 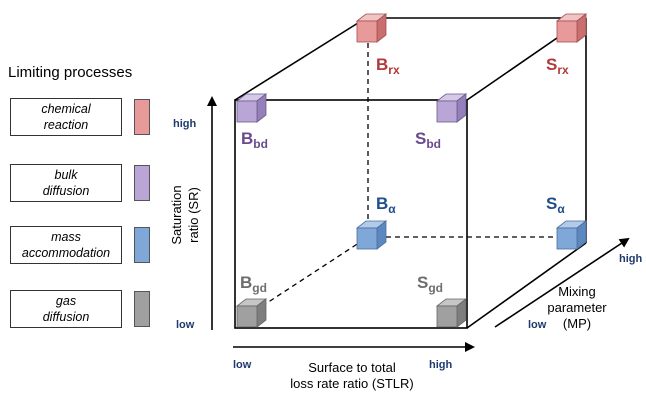 I want to click on z-axis-title-line1: Mixing, so click(x=577, y=291).